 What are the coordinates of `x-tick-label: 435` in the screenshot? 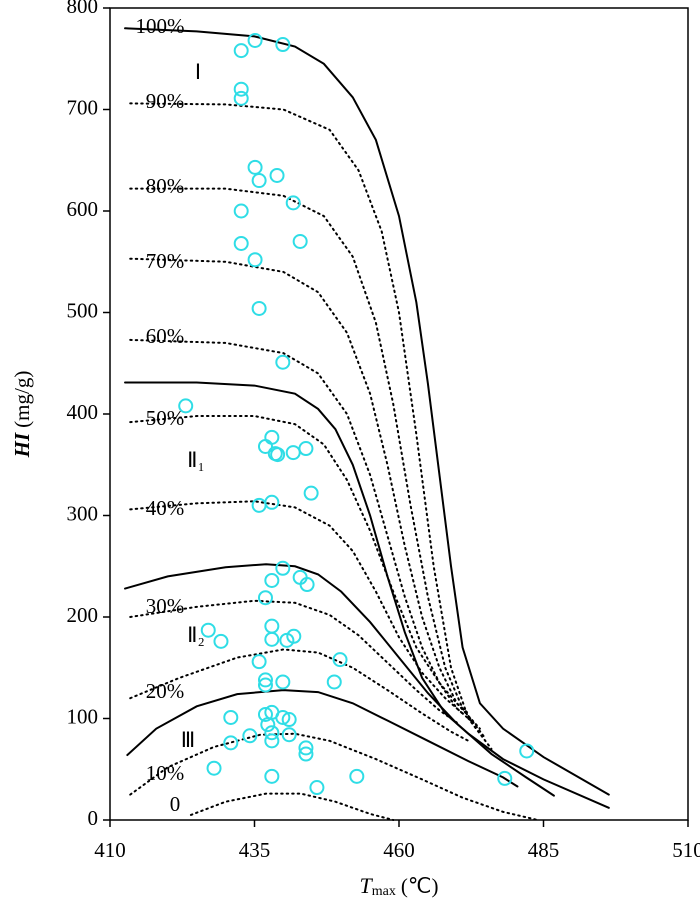 It's located at (255, 850).